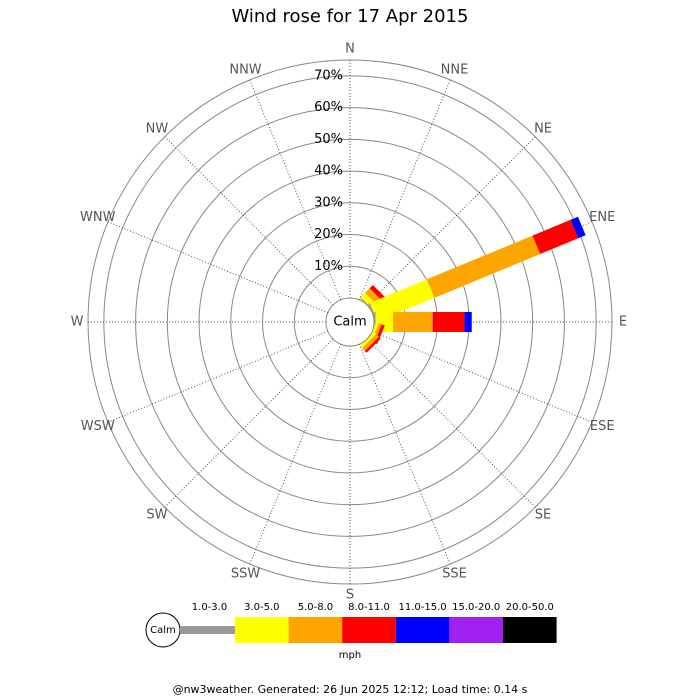 This screenshot has width=700, height=700. I want to click on r-tick-label: 30%, so click(328, 202).